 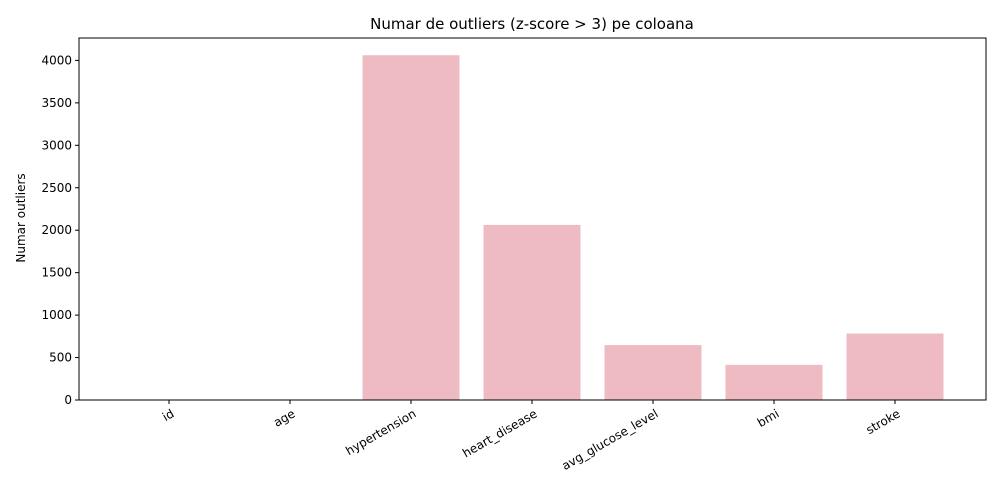 What do you see at coordinates (56, 60) in the screenshot?
I see `y-tick-label: 4000` at bounding box center [56, 60].